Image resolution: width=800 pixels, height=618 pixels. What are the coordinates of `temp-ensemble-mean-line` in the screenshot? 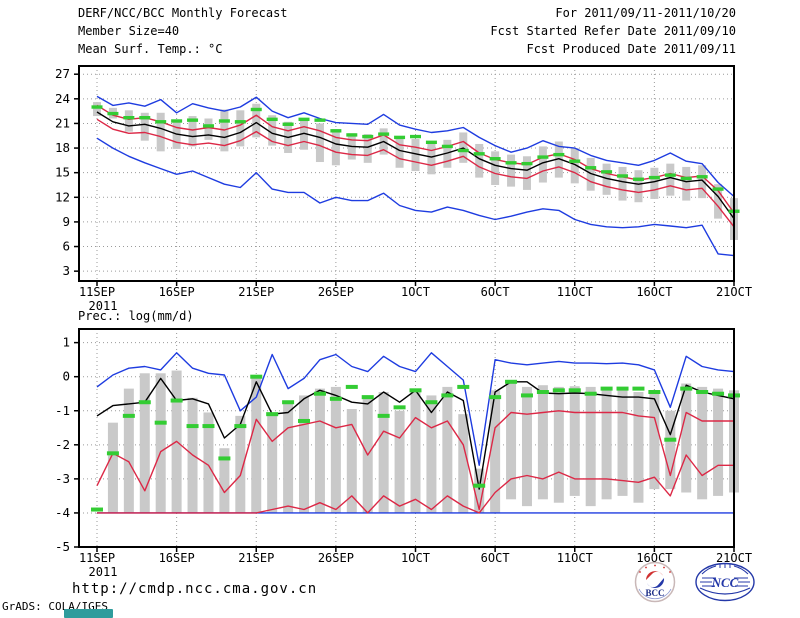 It's located at (415, 165).